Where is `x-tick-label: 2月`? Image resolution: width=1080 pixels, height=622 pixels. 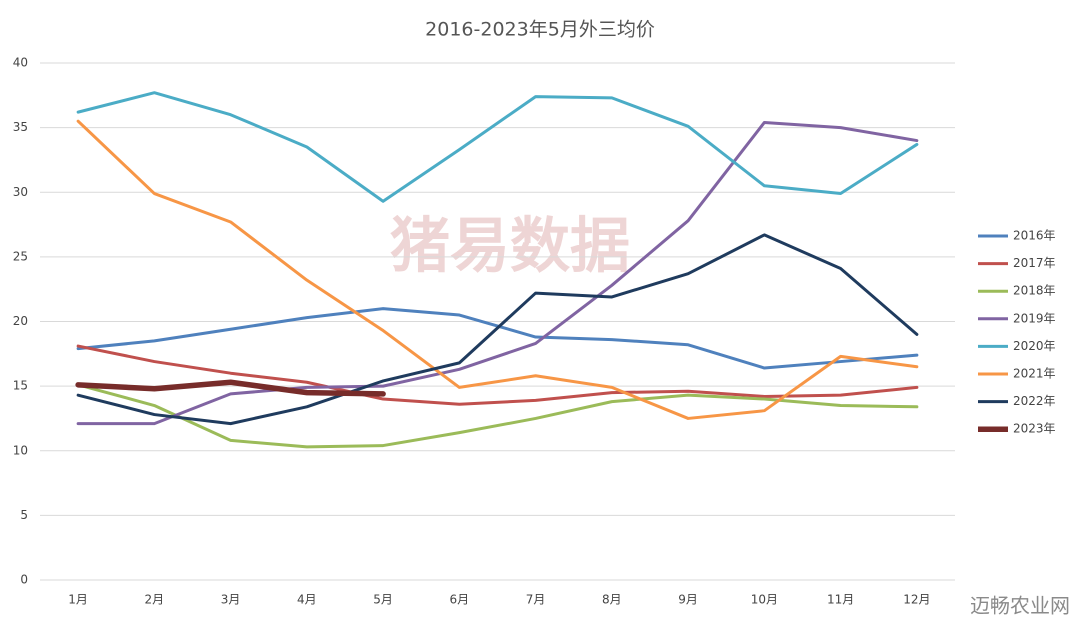
x-tick-label: 2月 is located at coordinates (155, 600).